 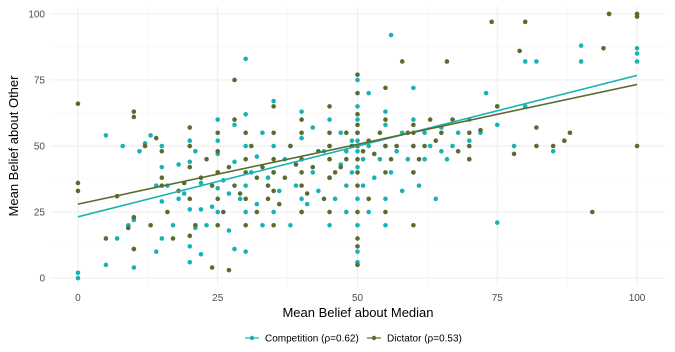 What do you see at coordinates (414, 339) in the screenshot?
I see `legend-item-dictator: Dictator (ρ=0.53)` at bounding box center [414, 339].